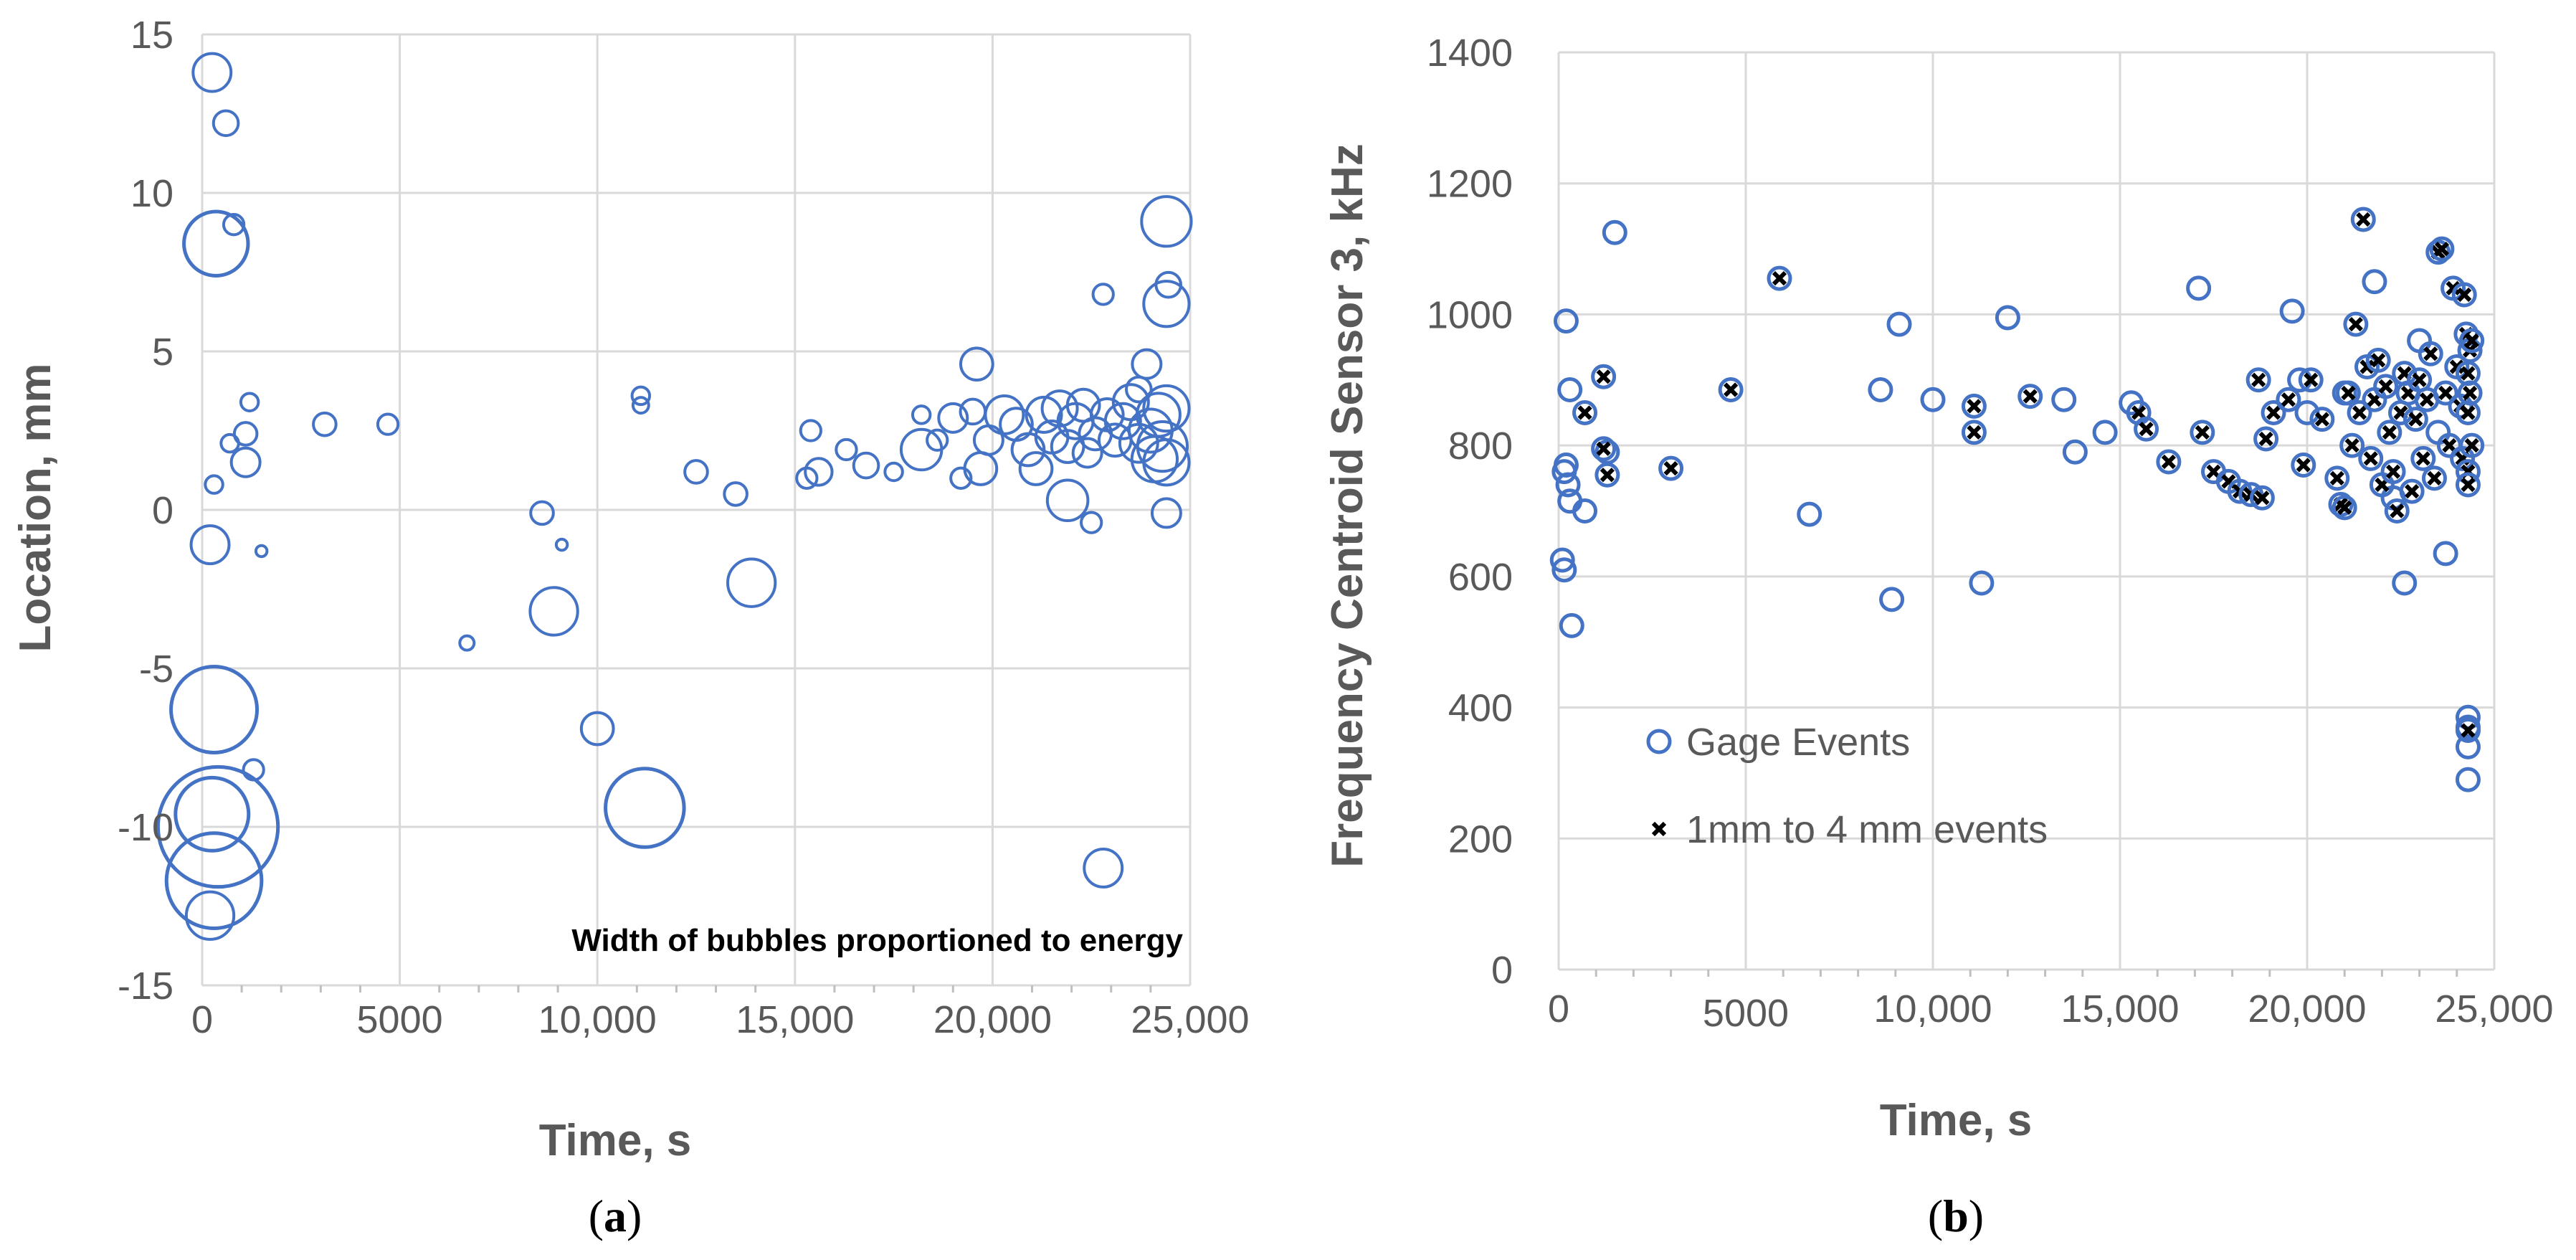 The width and height of the screenshot is (2576, 1260). I want to click on chart-b-y-axis-title: Frequency Centroid Sensor 3, kHz, so click(1347, 505).